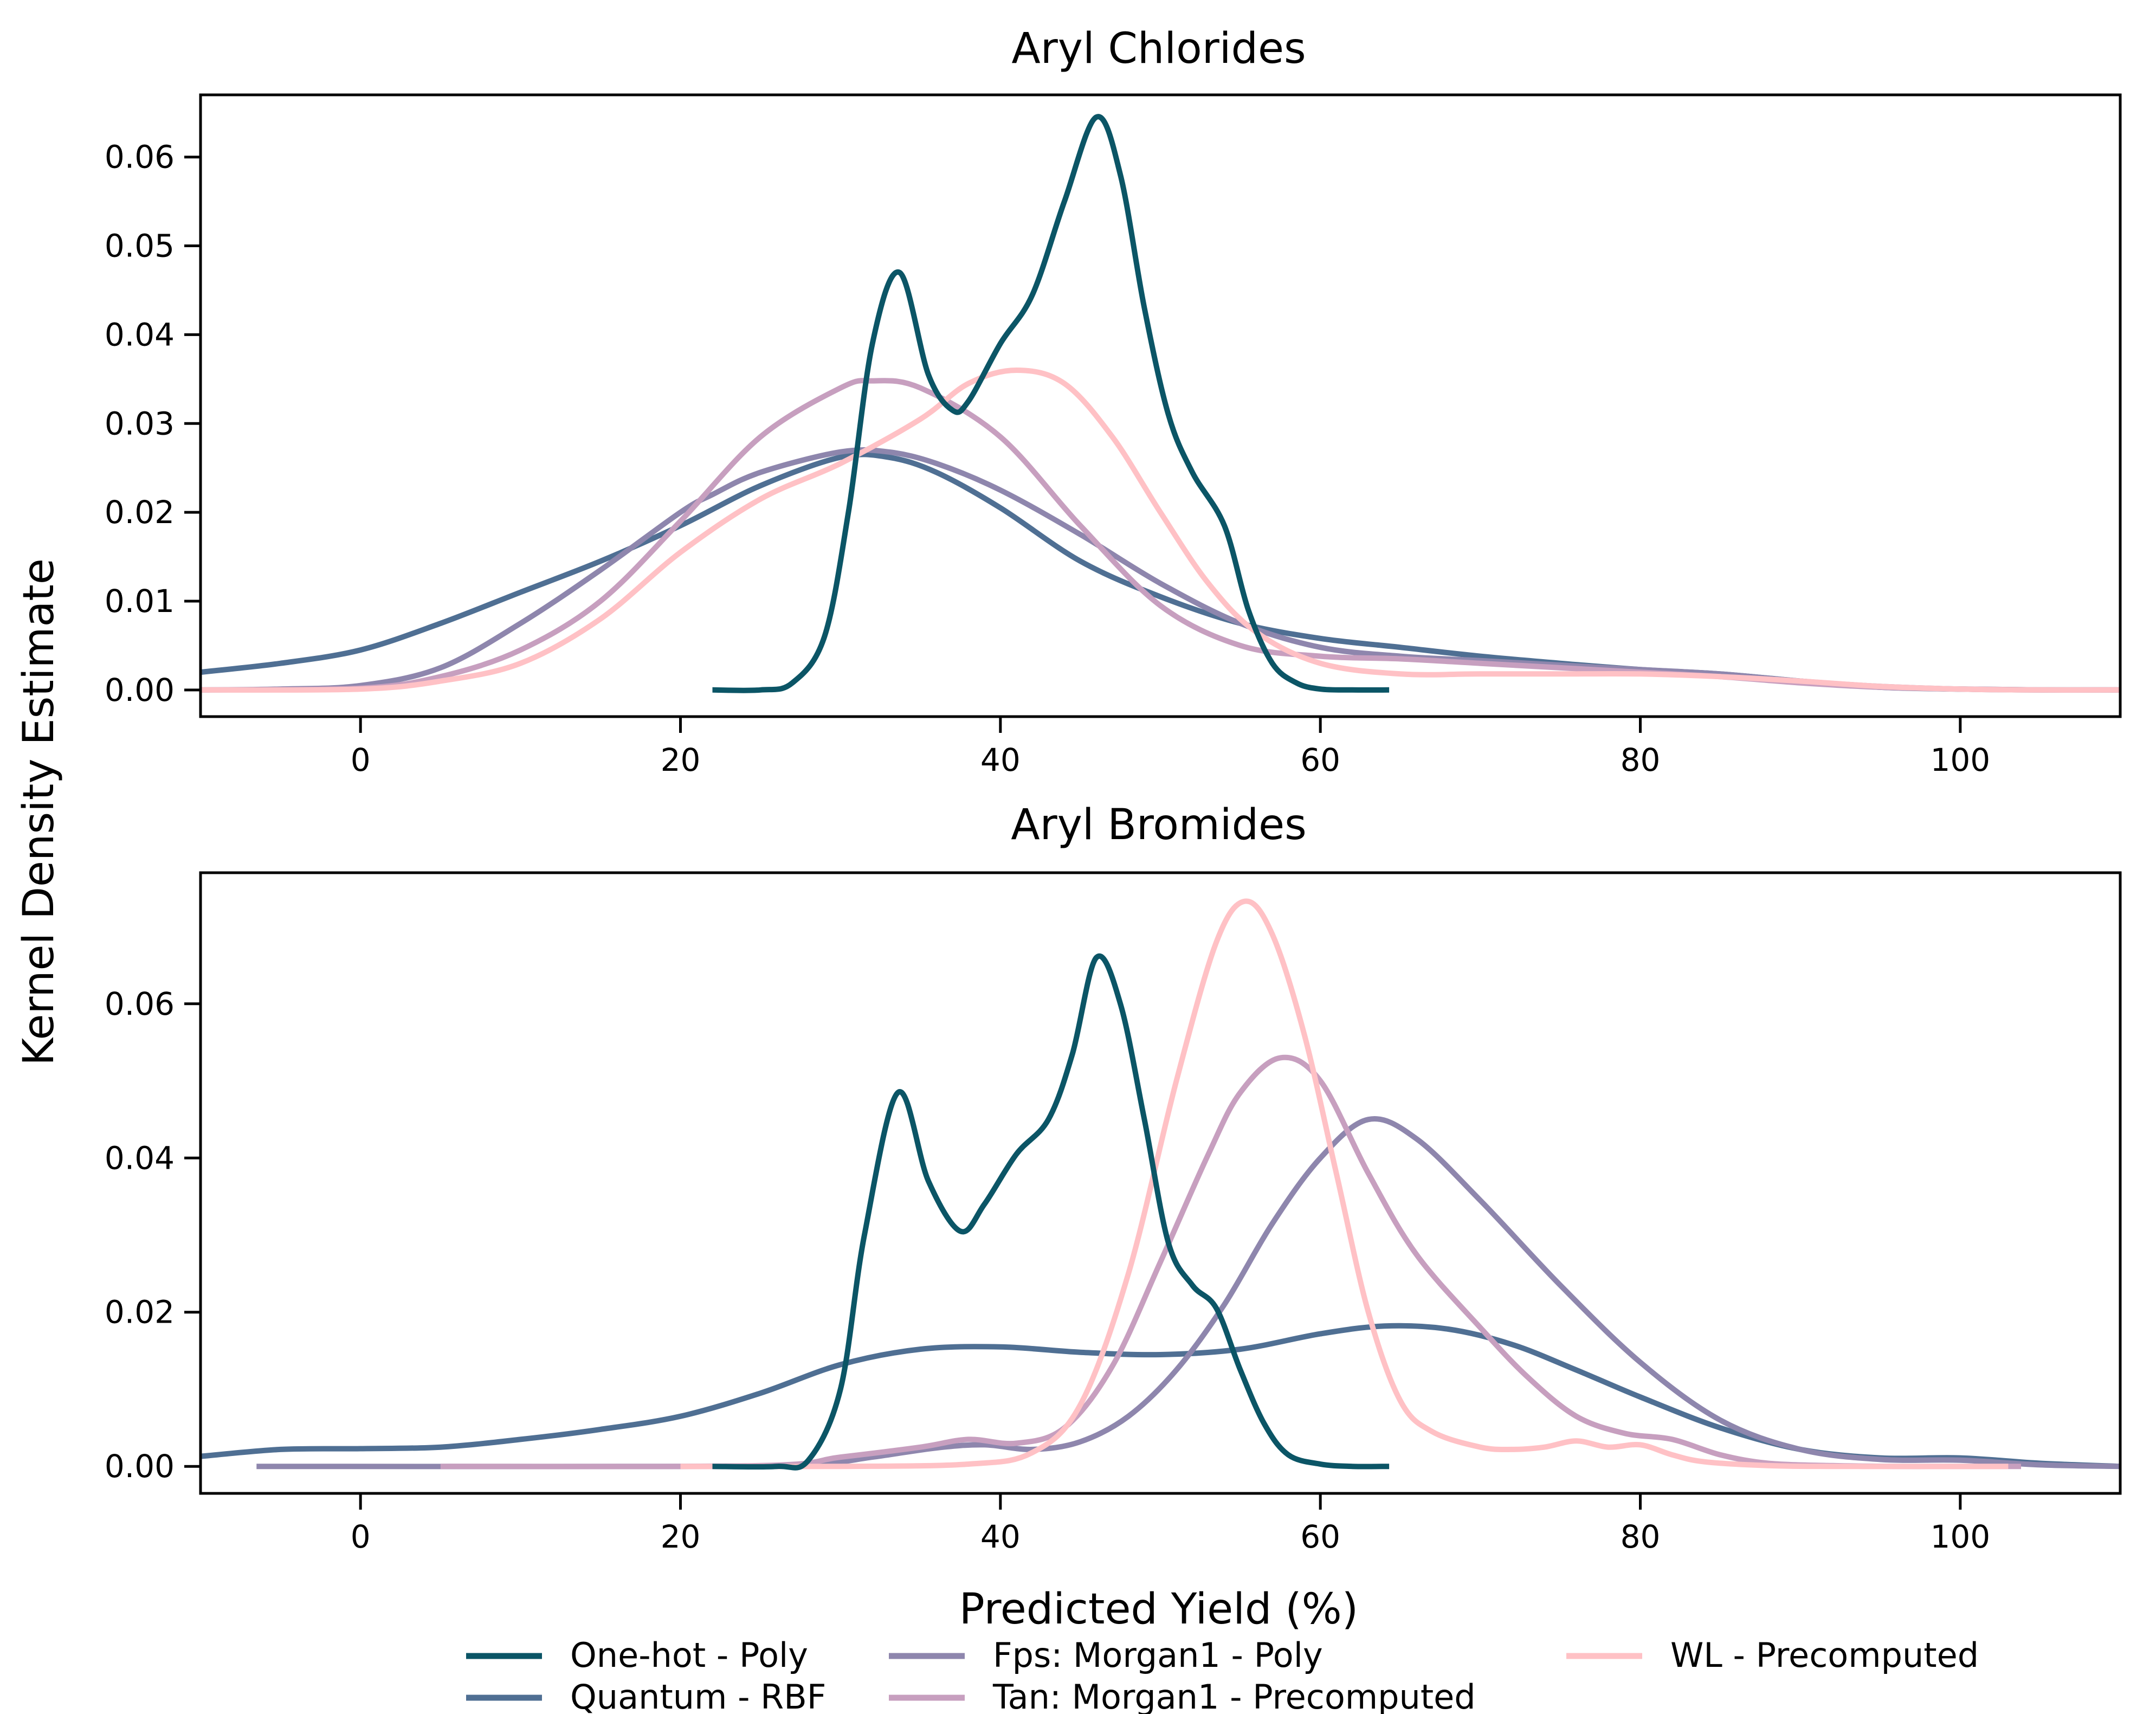 This screenshot has height=1714, width=2156. Describe the element at coordinates (1824, 1655) in the screenshot. I see `legend-label: WL - Precomputed` at that location.